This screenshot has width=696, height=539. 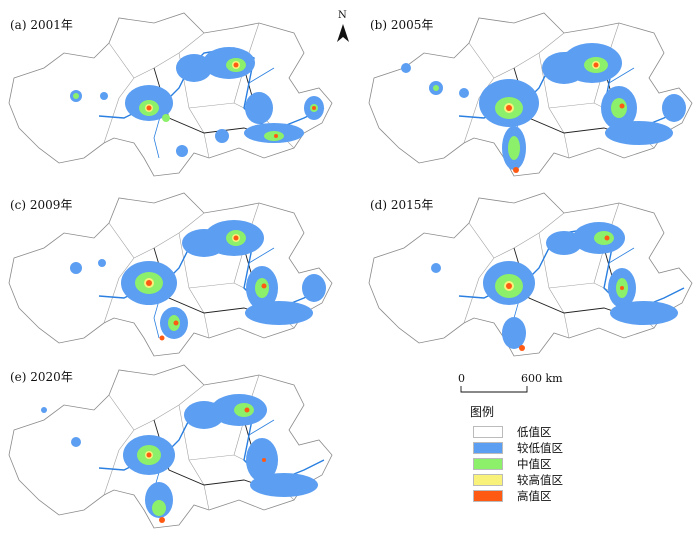 I want to click on north-arrow: N, so click(x=343, y=27).